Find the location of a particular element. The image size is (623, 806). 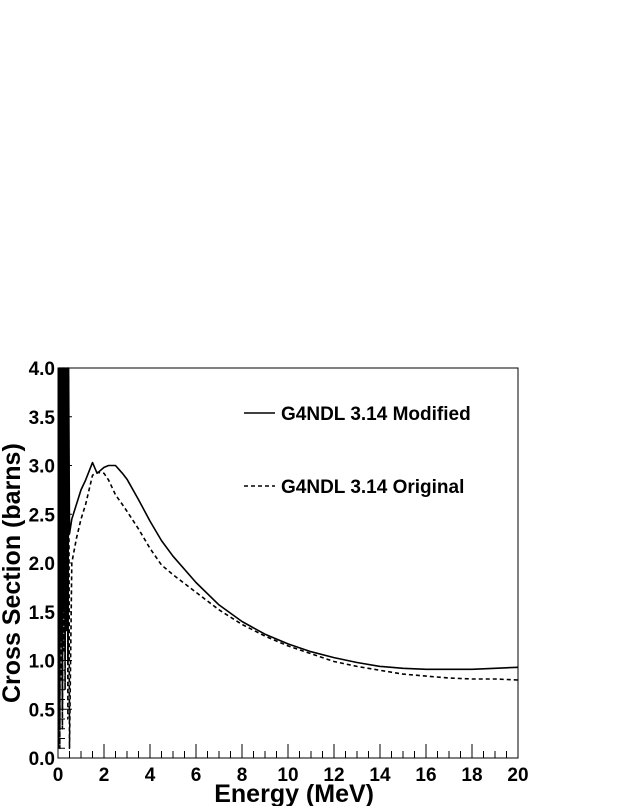

y-tick-label: 1.0 is located at coordinates (42, 662).